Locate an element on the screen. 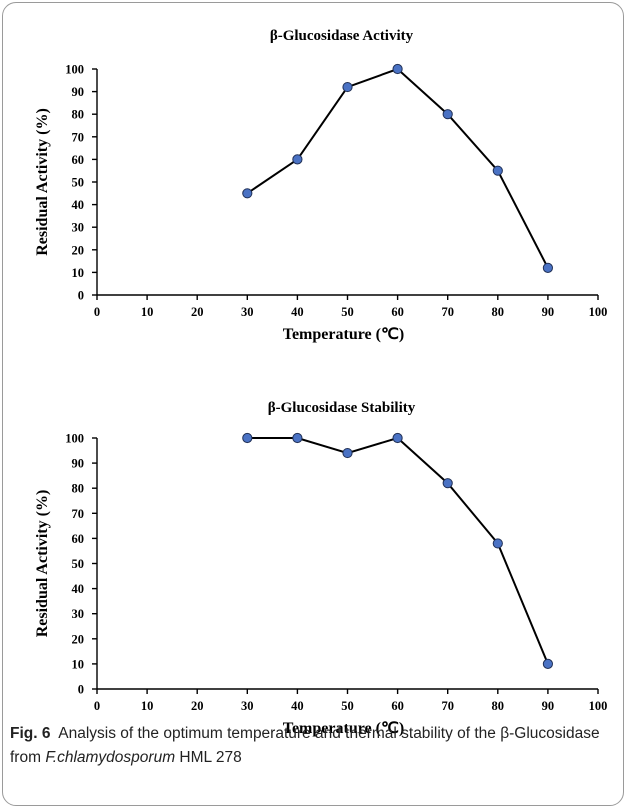 The width and height of the screenshot is (629, 810). chart-title: β-Glucosidase Stability is located at coordinates (342, 408).